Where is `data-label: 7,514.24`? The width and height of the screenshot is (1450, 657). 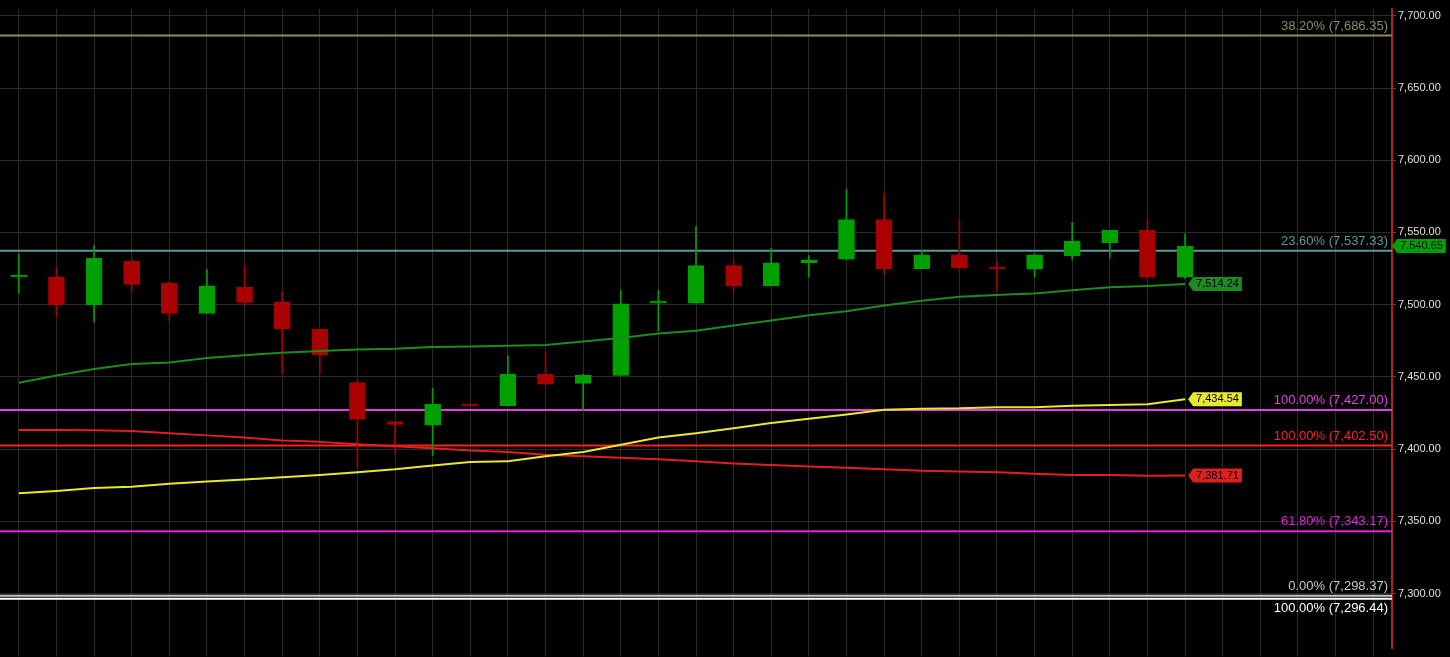 data-label: 7,514.24 is located at coordinates (1217, 283).